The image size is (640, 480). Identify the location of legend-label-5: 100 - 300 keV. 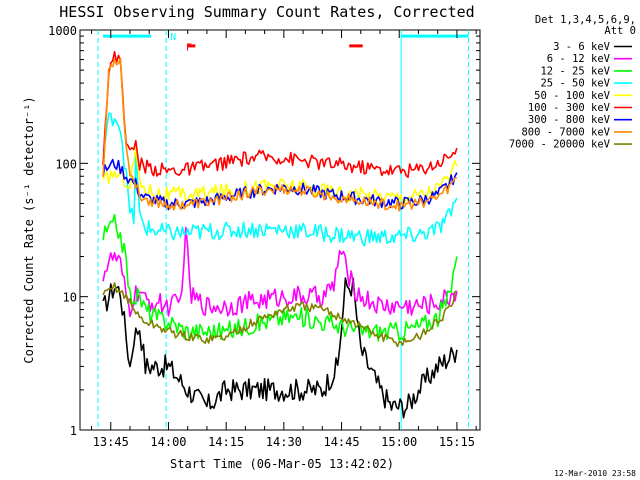
(569, 108).